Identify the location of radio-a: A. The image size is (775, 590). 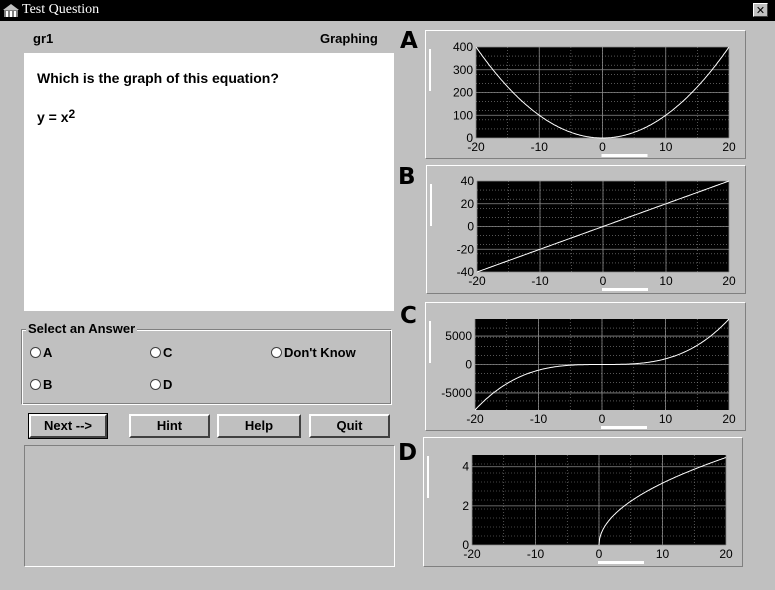
(41, 353).